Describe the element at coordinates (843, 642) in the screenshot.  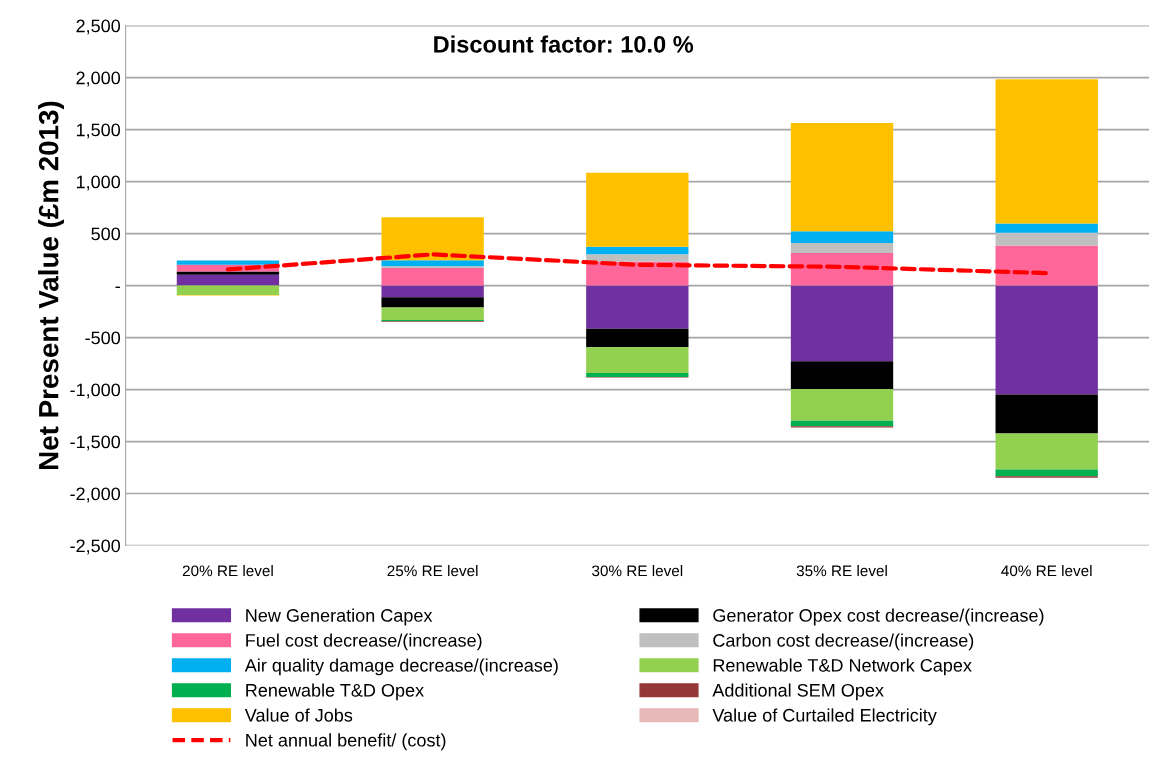
I see `legend-label: Carbon cost decrease/(increase)` at that location.